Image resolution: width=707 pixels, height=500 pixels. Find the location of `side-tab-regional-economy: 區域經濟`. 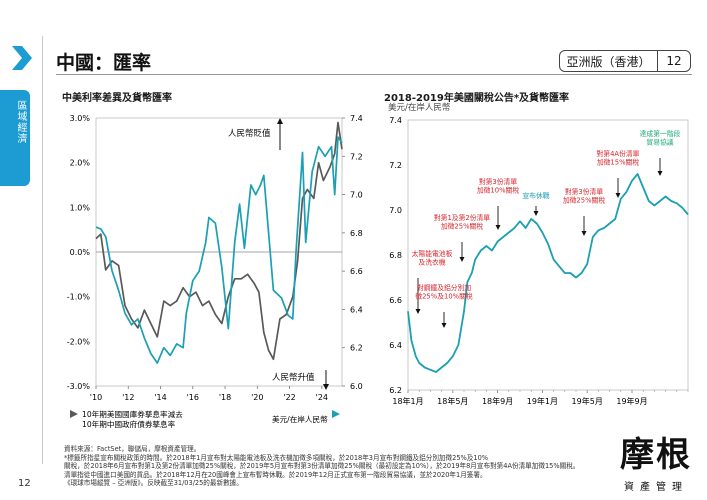

side-tab-regional-economy: 區域經濟 is located at coordinates (15, 138).